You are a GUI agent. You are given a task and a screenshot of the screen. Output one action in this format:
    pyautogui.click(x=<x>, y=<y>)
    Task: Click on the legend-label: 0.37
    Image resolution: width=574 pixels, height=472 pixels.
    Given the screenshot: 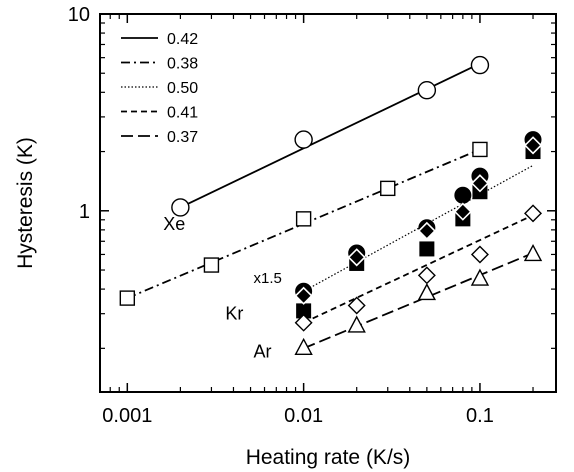 What is the action you would take?
    pyautogui.click(x=182, y=137)
    